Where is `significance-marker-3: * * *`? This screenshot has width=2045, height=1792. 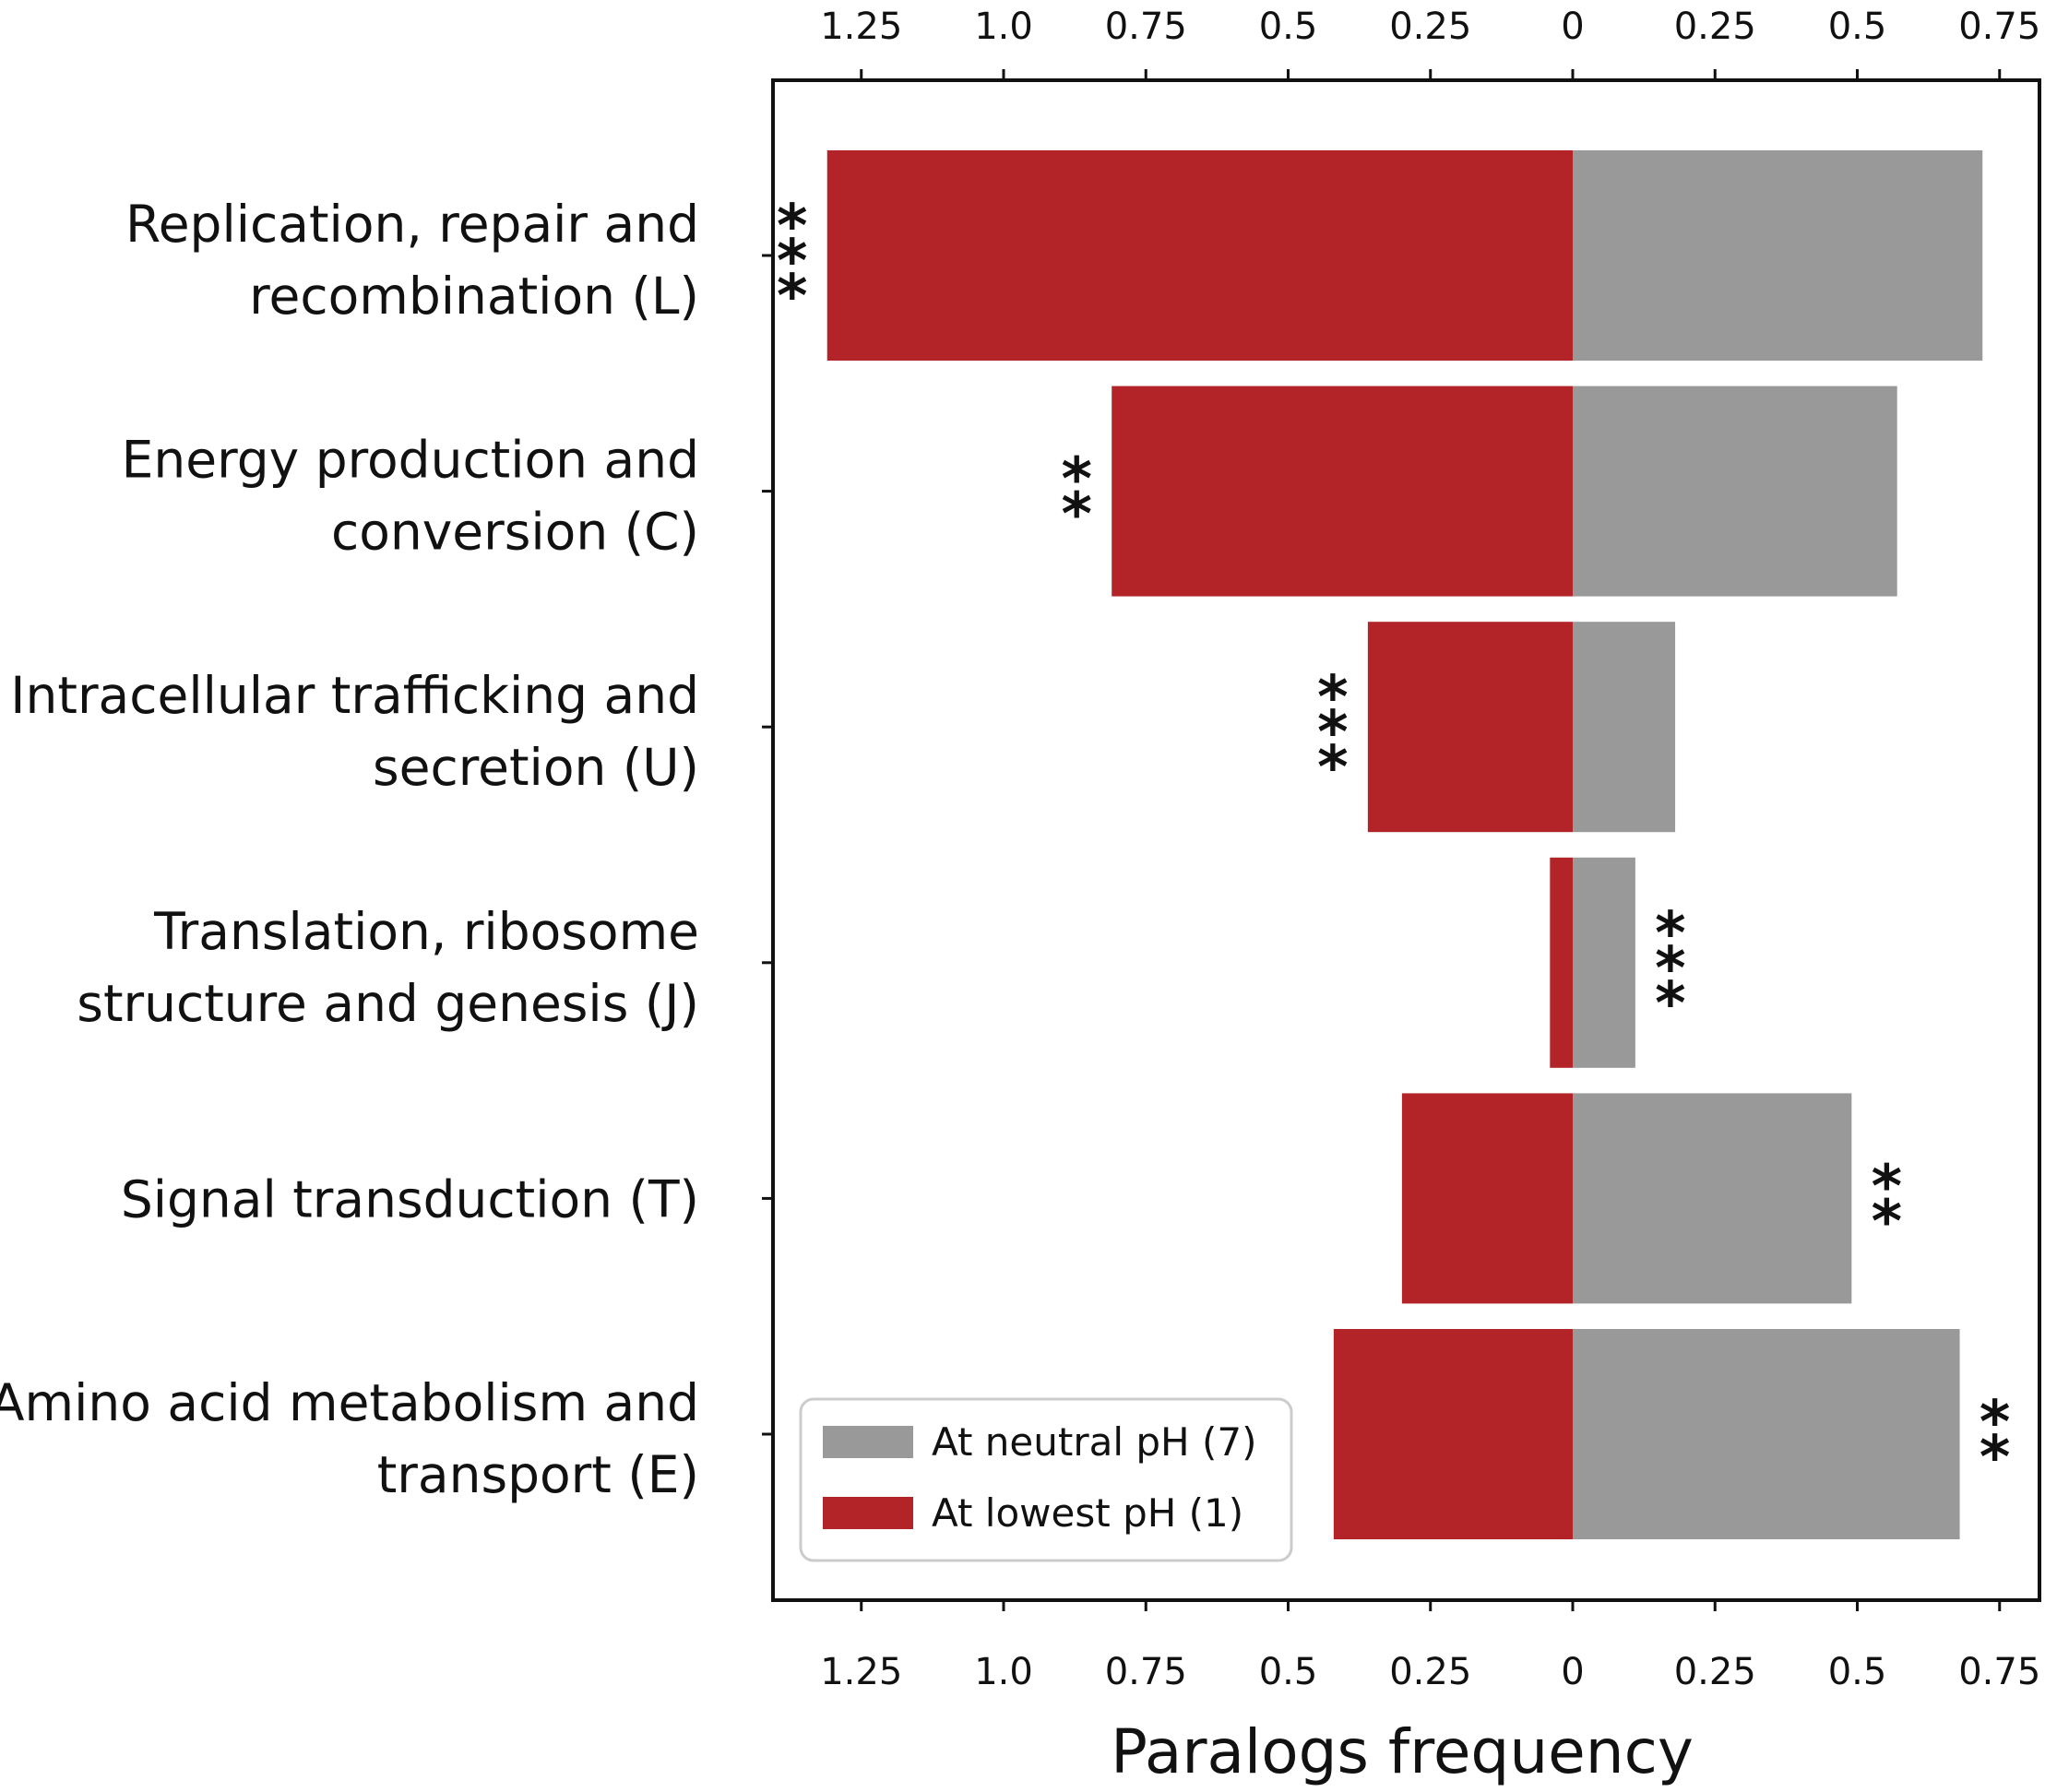
significance-marker-3: * * * is located at coordinates (1670, 969).